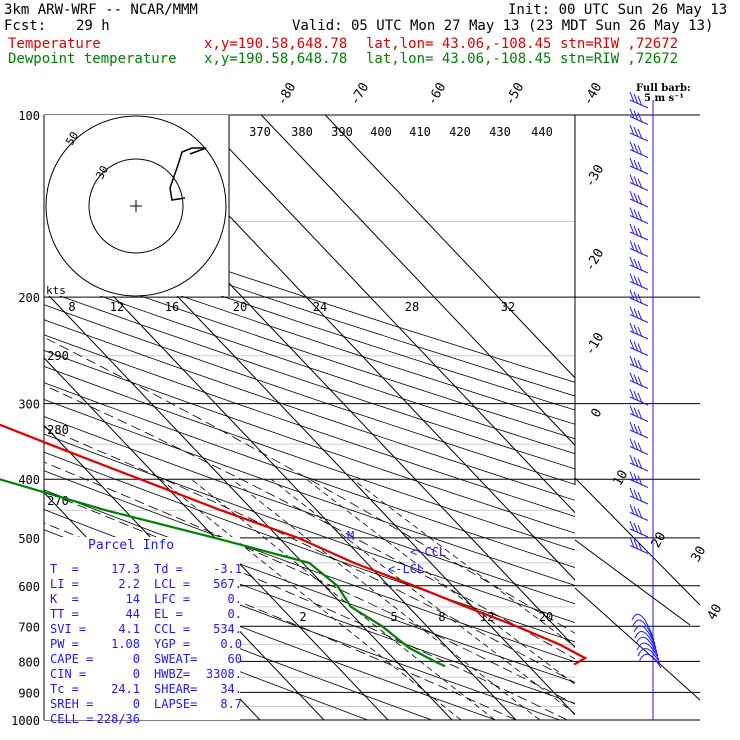 The width and height of the screenshot is (740, 740). Describe the element at coordinates (172, 644) in the screenshot. I see `parcel-info-key: YGP =` at that location.